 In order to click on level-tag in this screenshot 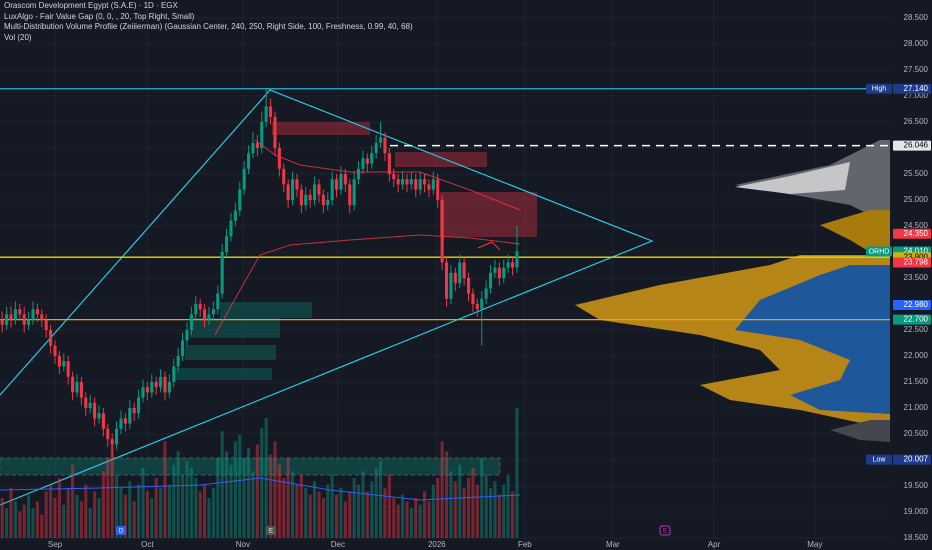, I will do `click(912, 319)`.